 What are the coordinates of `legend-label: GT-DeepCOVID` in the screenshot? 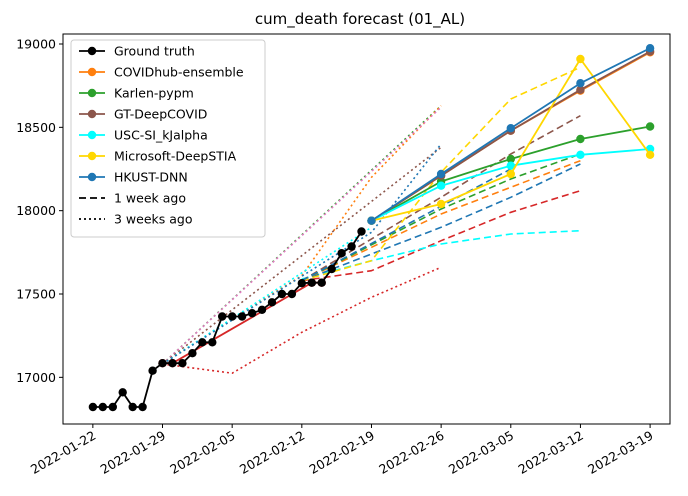 It's located at (160, 114).